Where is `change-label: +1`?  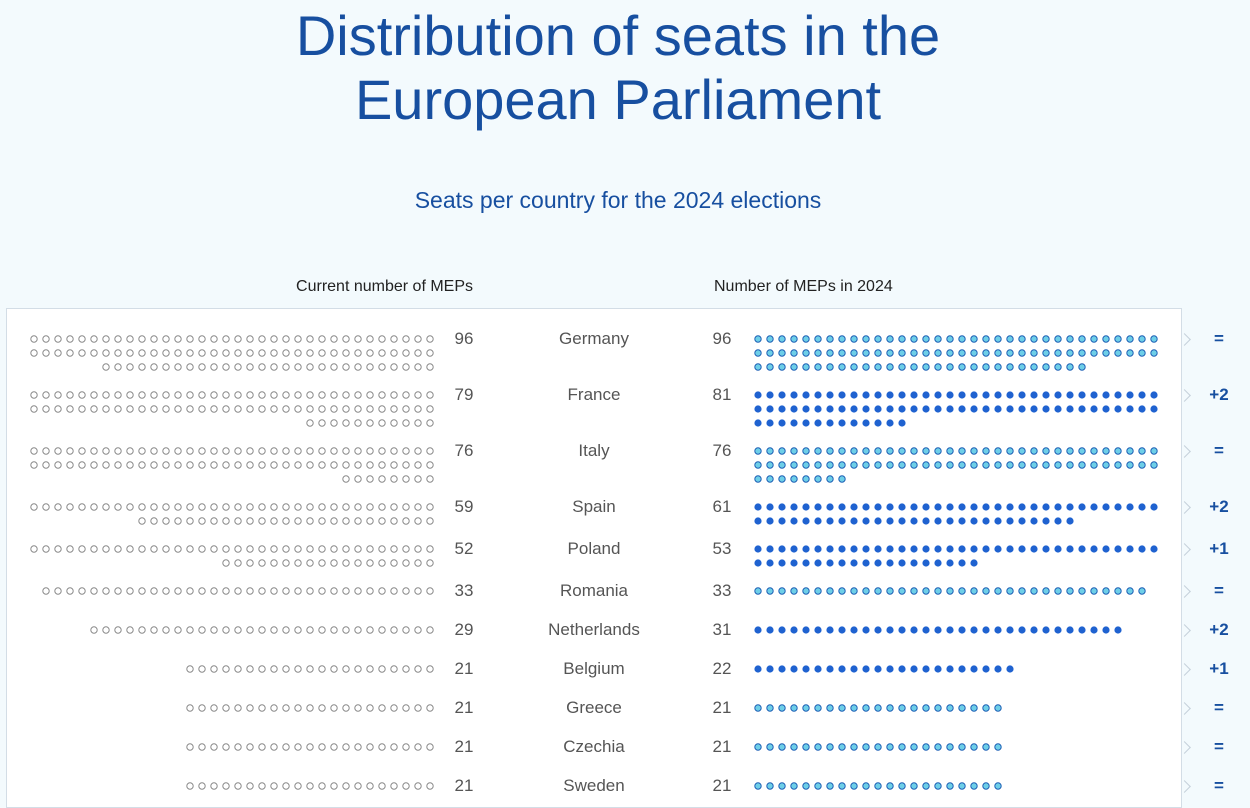 change-label: +1 is located at coordinates (1219, 548).